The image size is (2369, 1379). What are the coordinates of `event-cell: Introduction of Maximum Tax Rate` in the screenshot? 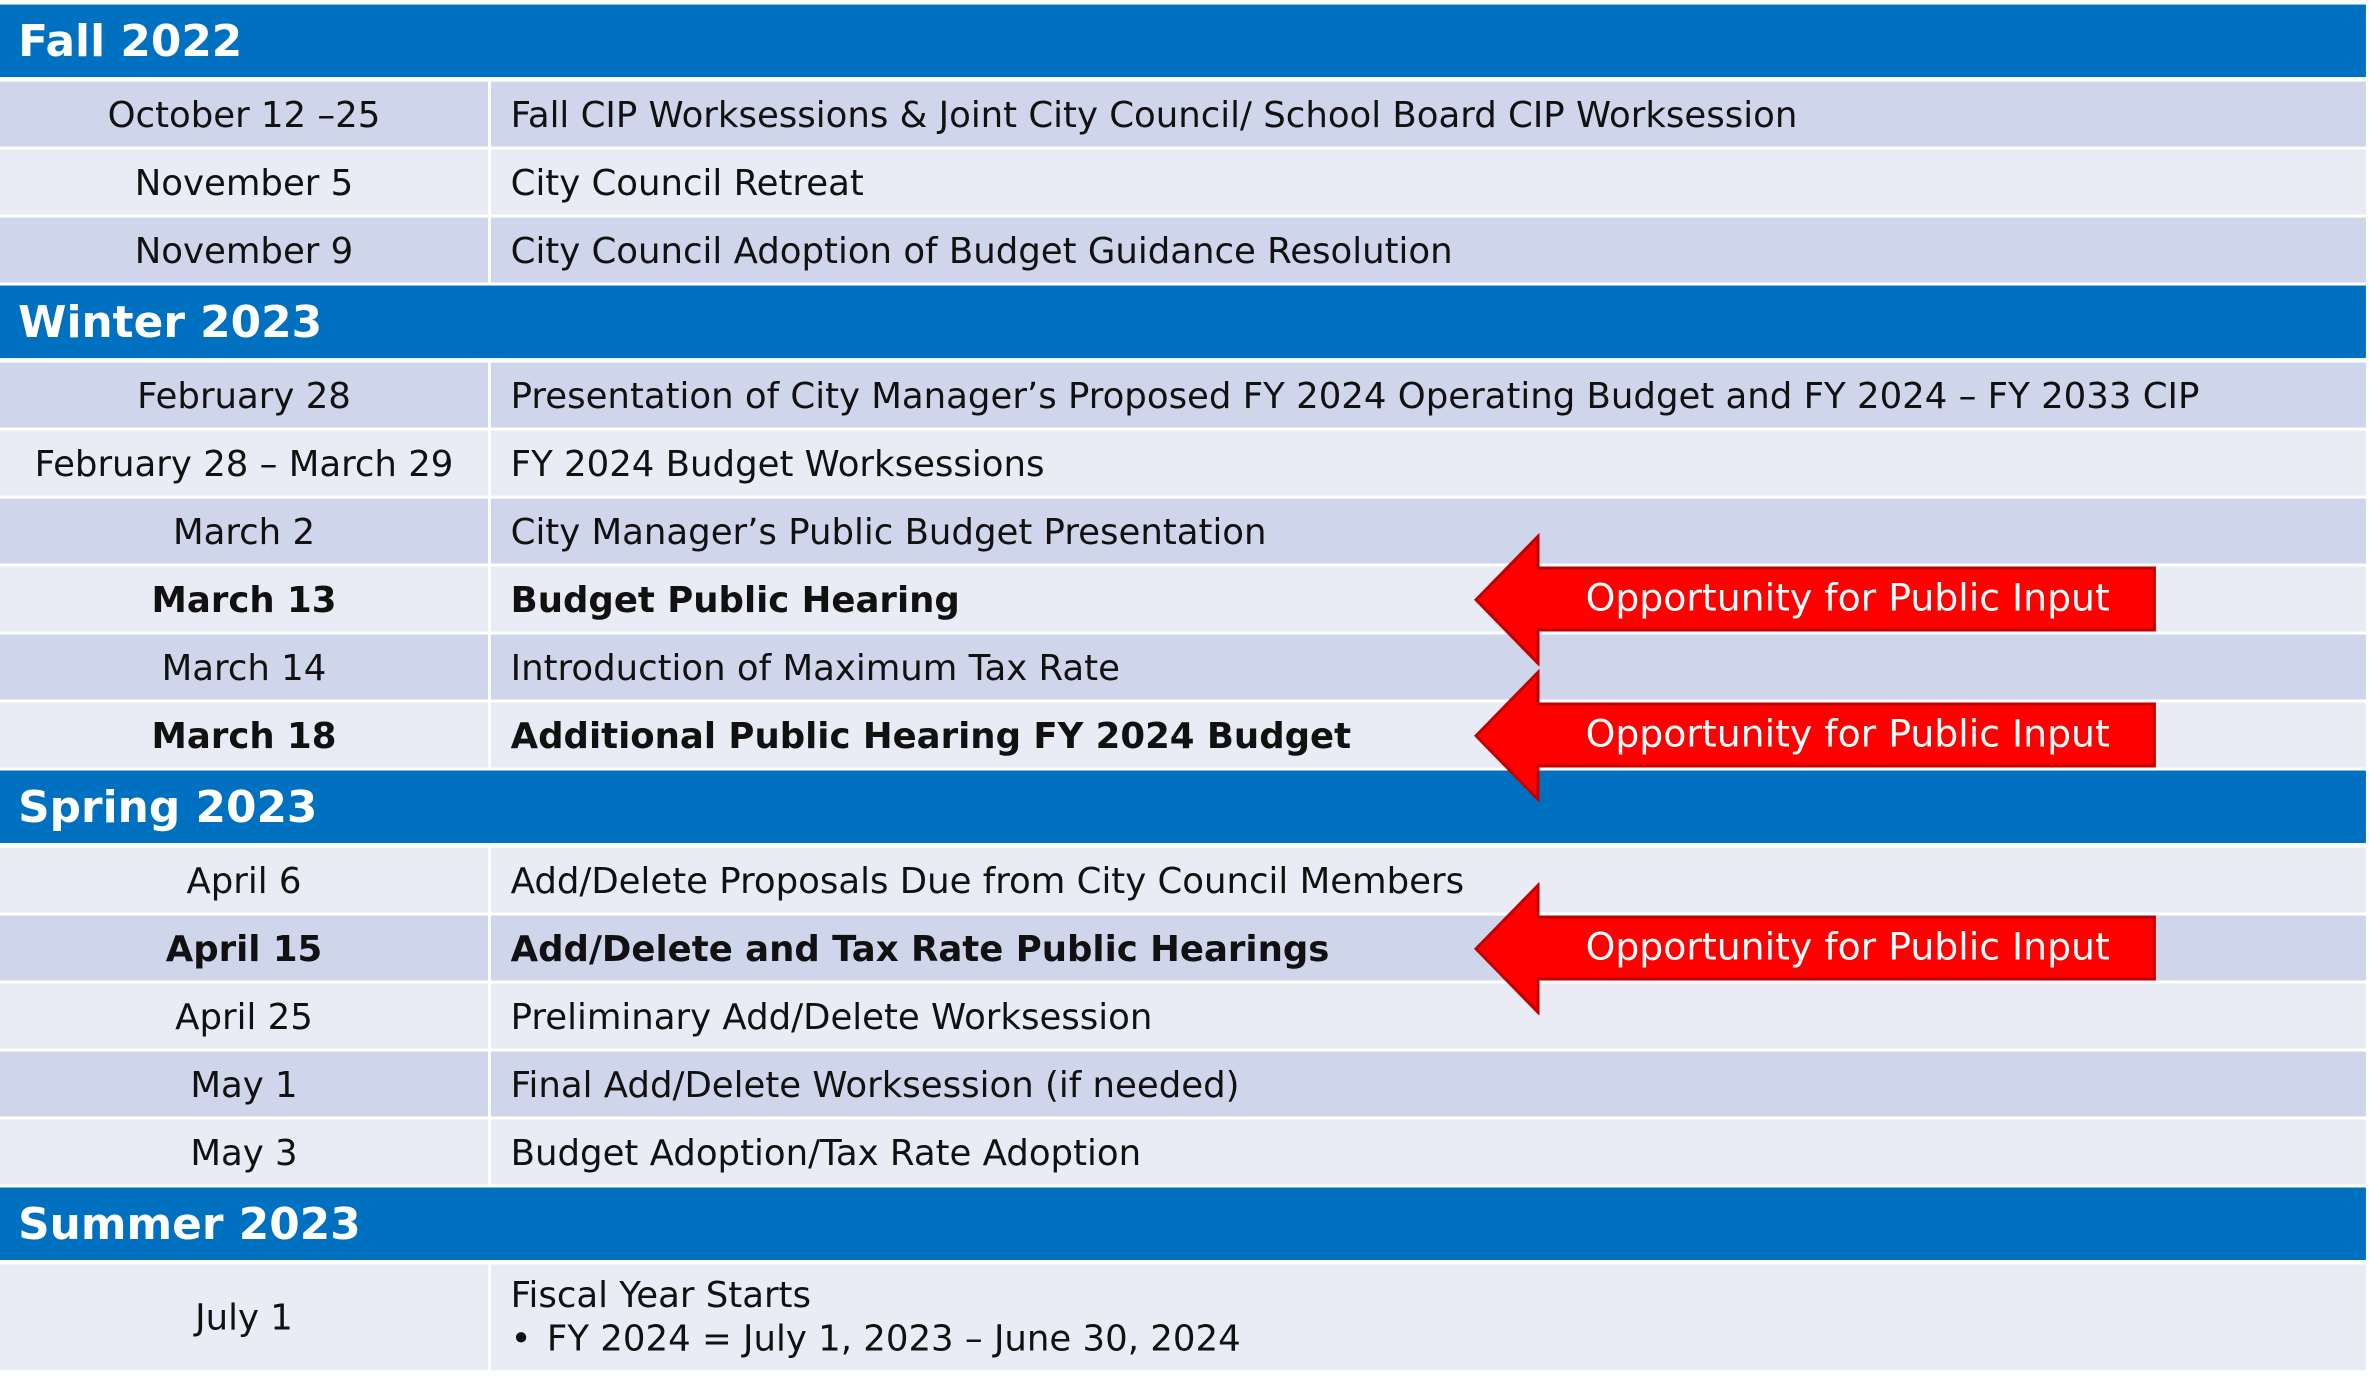 It's located at (1428, 667).